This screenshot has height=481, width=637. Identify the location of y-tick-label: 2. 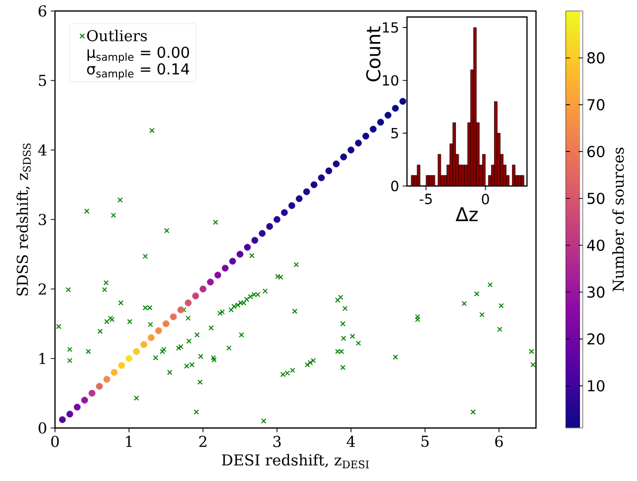
(42, 289).